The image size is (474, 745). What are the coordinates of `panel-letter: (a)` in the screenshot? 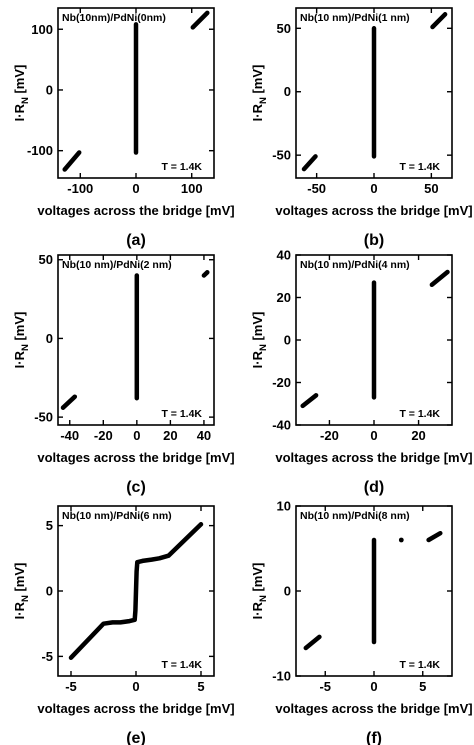 It's located at (136, 240).